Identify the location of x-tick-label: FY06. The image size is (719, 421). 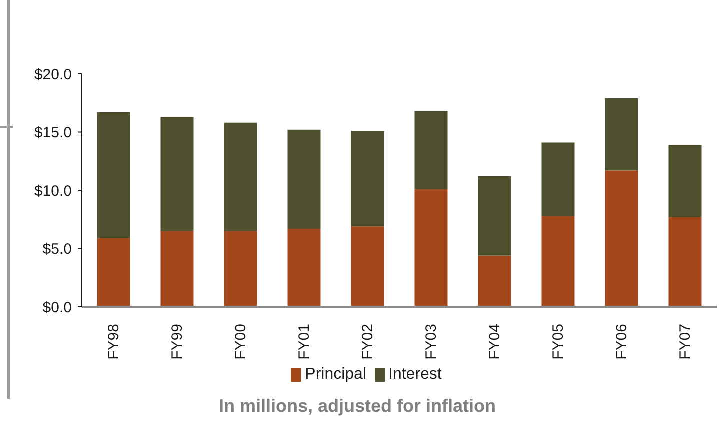
(621, 342).